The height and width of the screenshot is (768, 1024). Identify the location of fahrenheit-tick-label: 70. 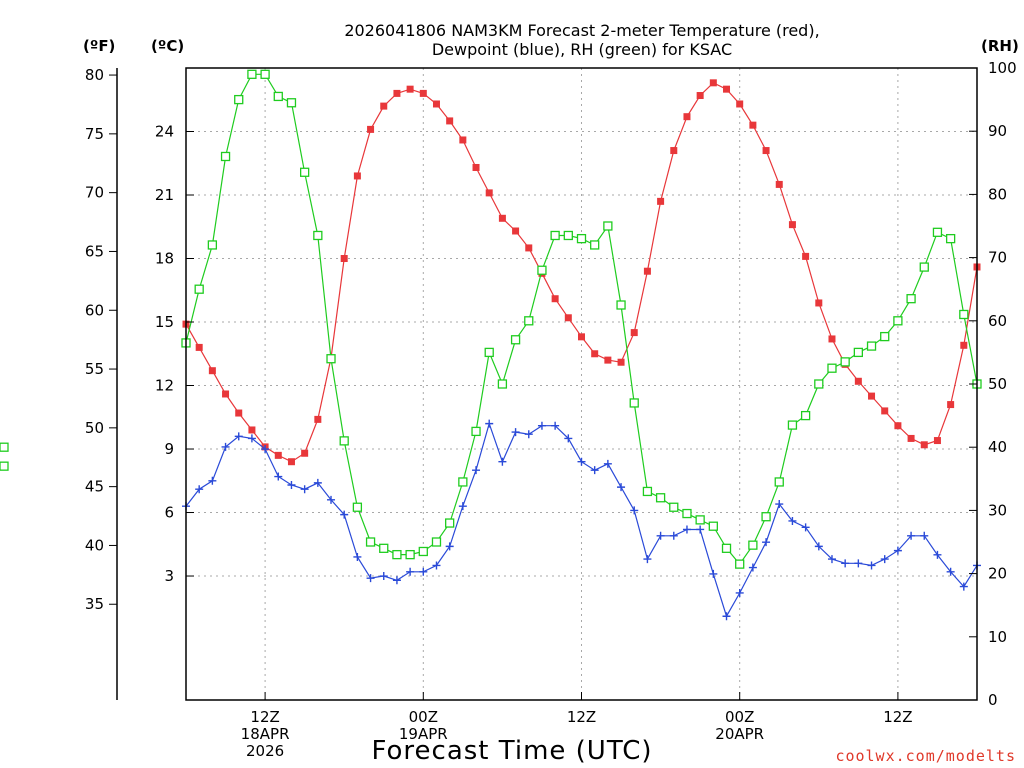
(94, 193).